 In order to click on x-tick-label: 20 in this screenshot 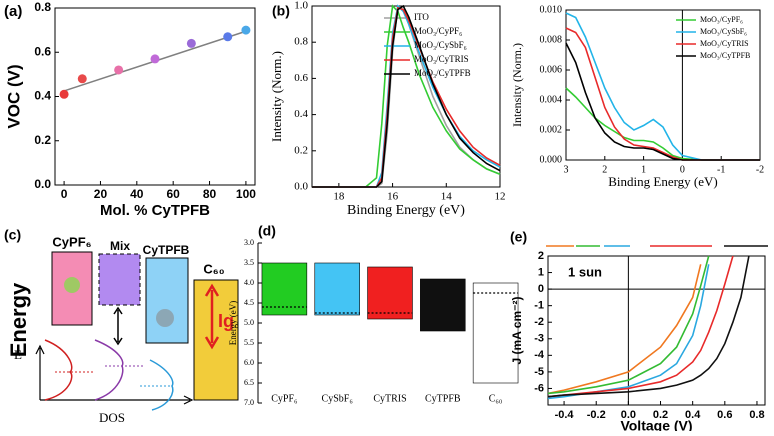, I will do `click(101, 194)`.